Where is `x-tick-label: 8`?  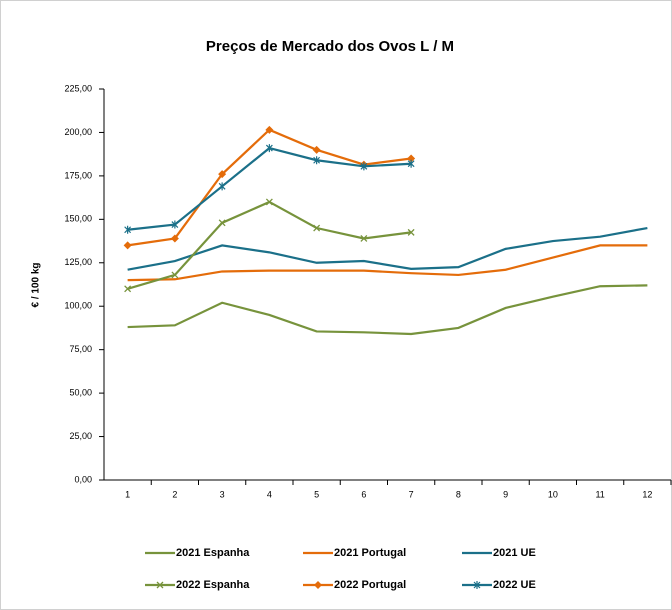
x-tick-label: 8 is located at coordinates (458, 494).